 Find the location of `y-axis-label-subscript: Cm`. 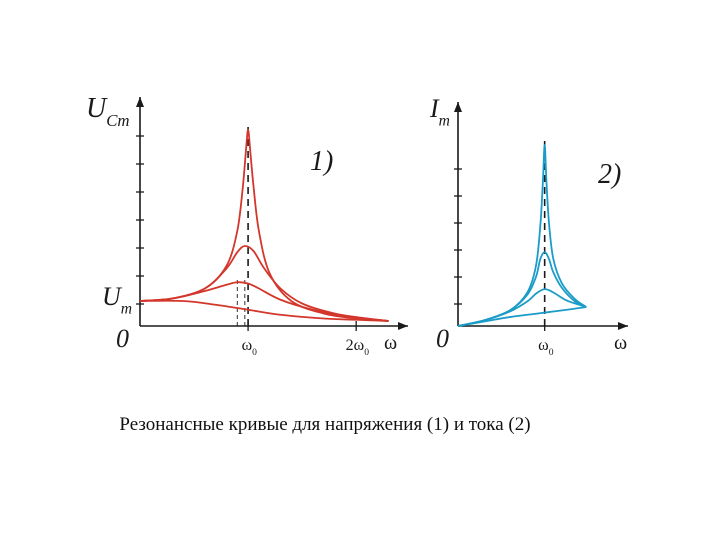

y-axis-label-subscript: Cm is located at coordinates (117, 120).